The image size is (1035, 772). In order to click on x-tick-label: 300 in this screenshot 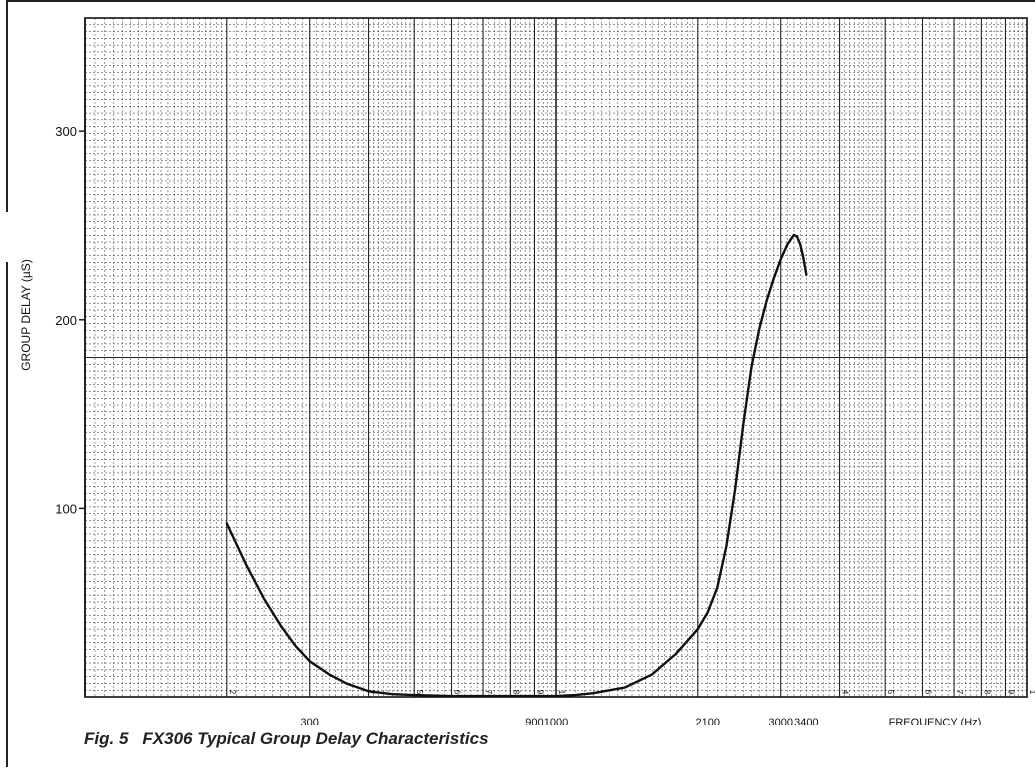, I will do `click(310, 721)`.